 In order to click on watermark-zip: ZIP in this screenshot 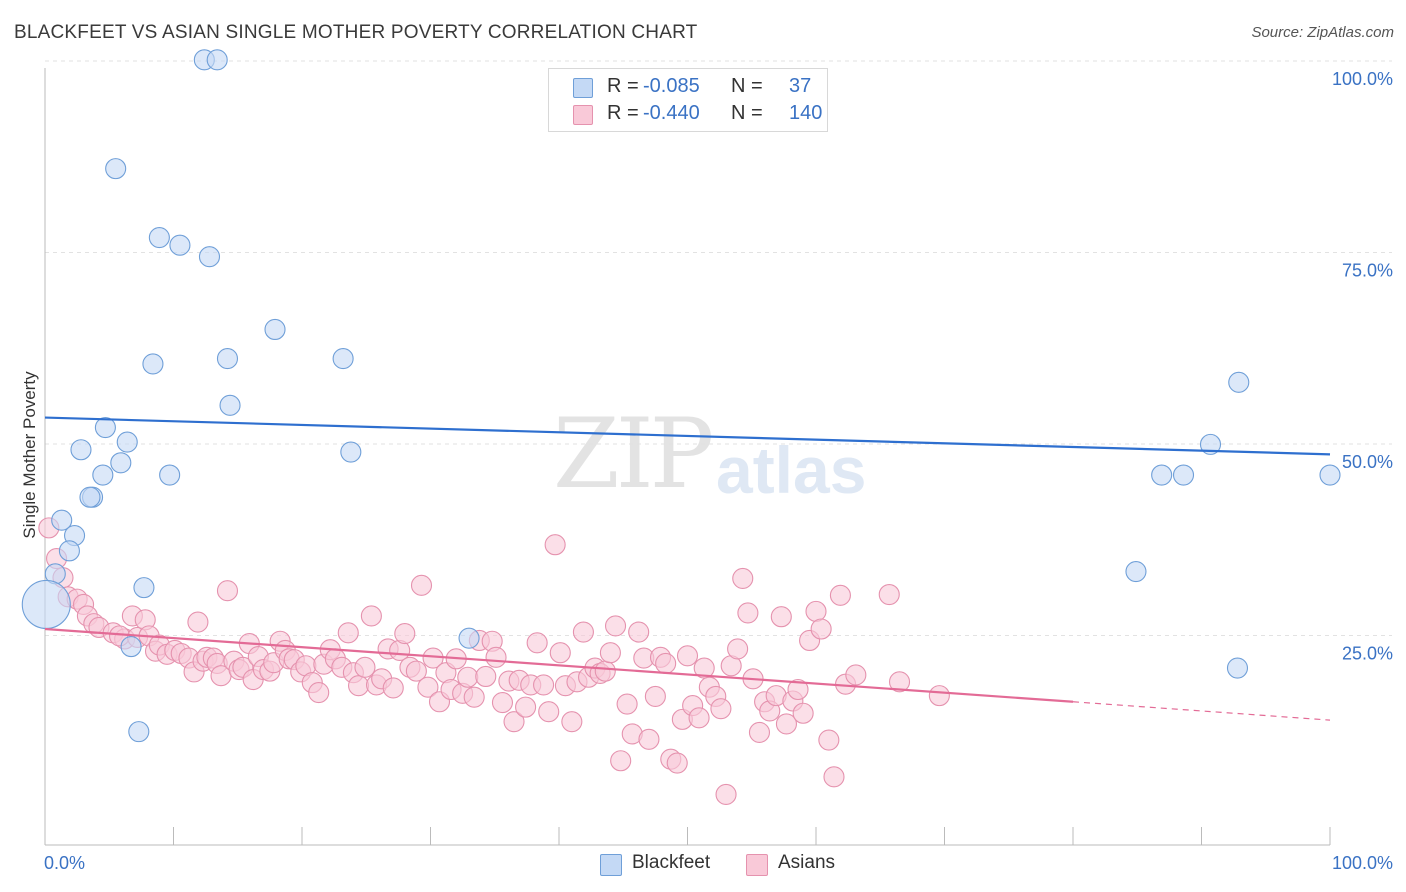, I will do `click(633, 454)`.